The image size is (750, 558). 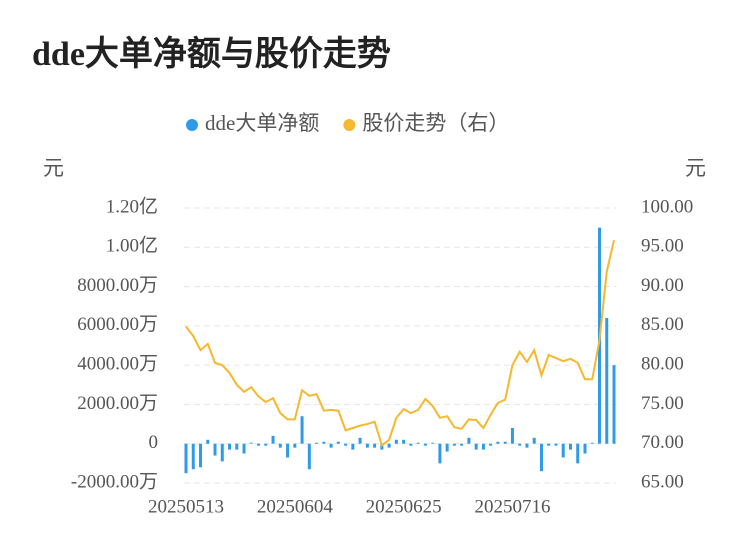 What do you see at coordinates (114, 481) in the screenshot?
I see `y-tick-label: -2000.00万` at bounding box center [114, 481].